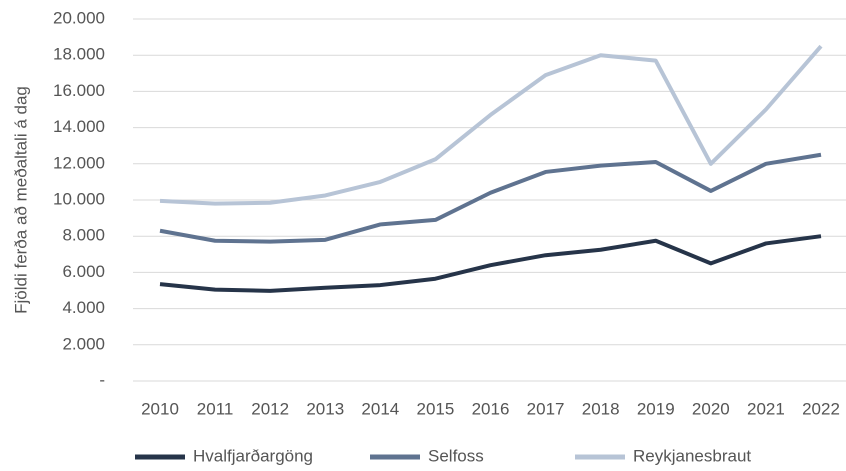 This screenshot has height=471, width=846. I want to click on y-tick-label: 16.000, so click(79, 90).